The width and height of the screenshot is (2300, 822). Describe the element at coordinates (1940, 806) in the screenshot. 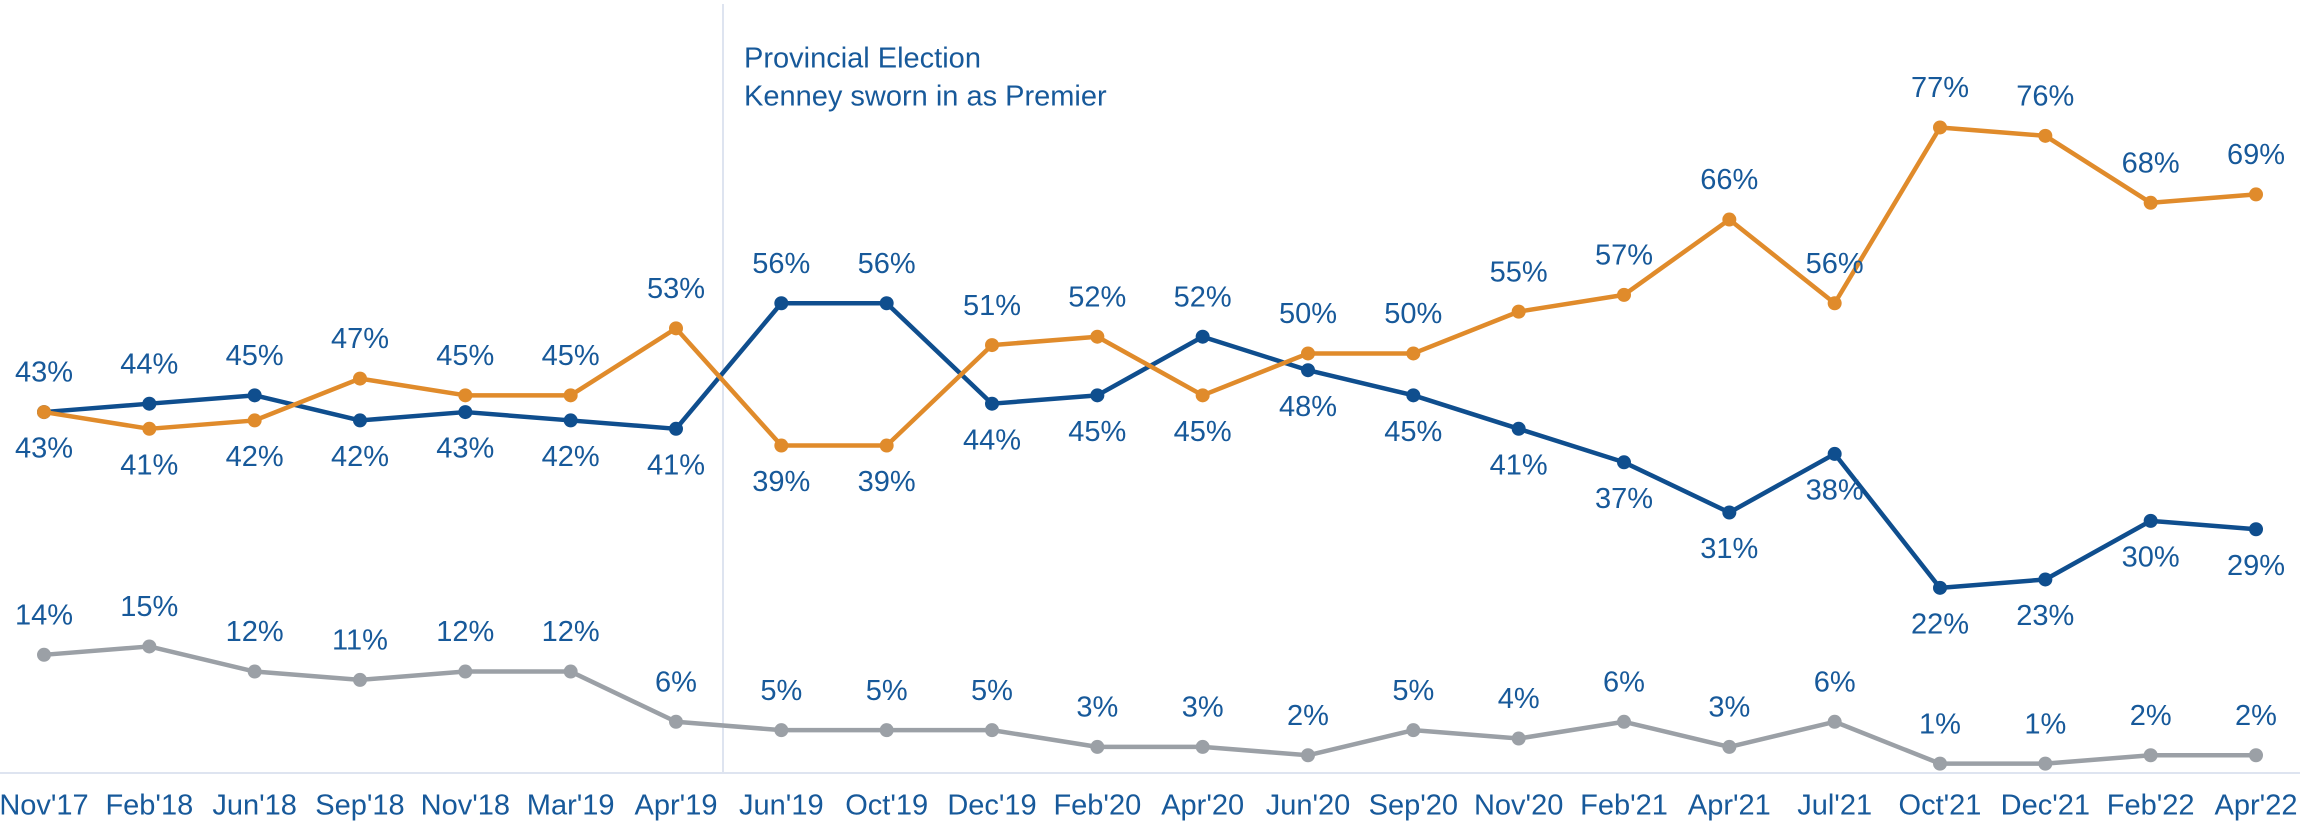

I see `x-tick-label: Oct'21` at that location.